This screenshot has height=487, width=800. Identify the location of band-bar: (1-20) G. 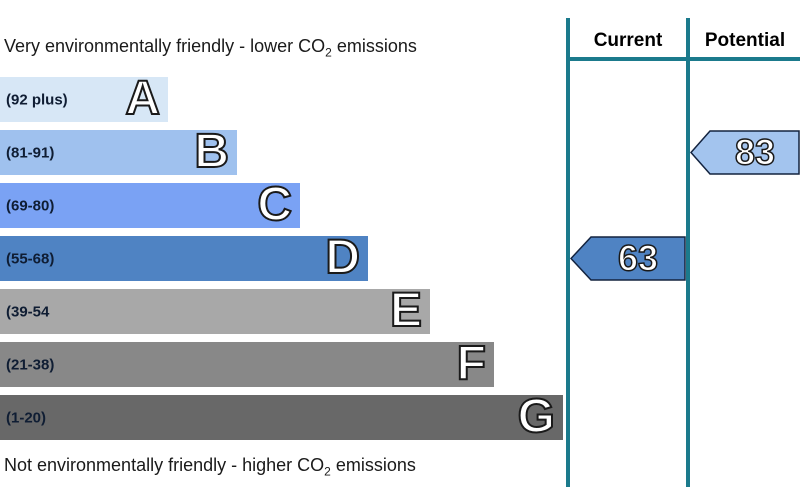
(281, 416).